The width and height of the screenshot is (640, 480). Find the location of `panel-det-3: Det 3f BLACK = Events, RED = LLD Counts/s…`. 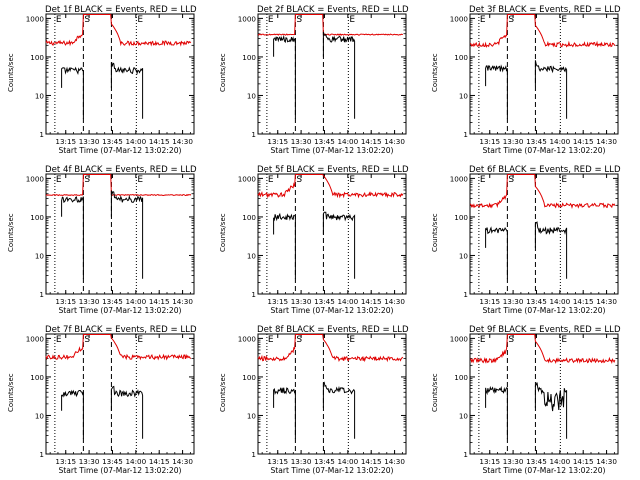

panel-det-3: Det 3f BLACK = Events, RED = LLD Counts/s… is located at coordinates (526, 80).